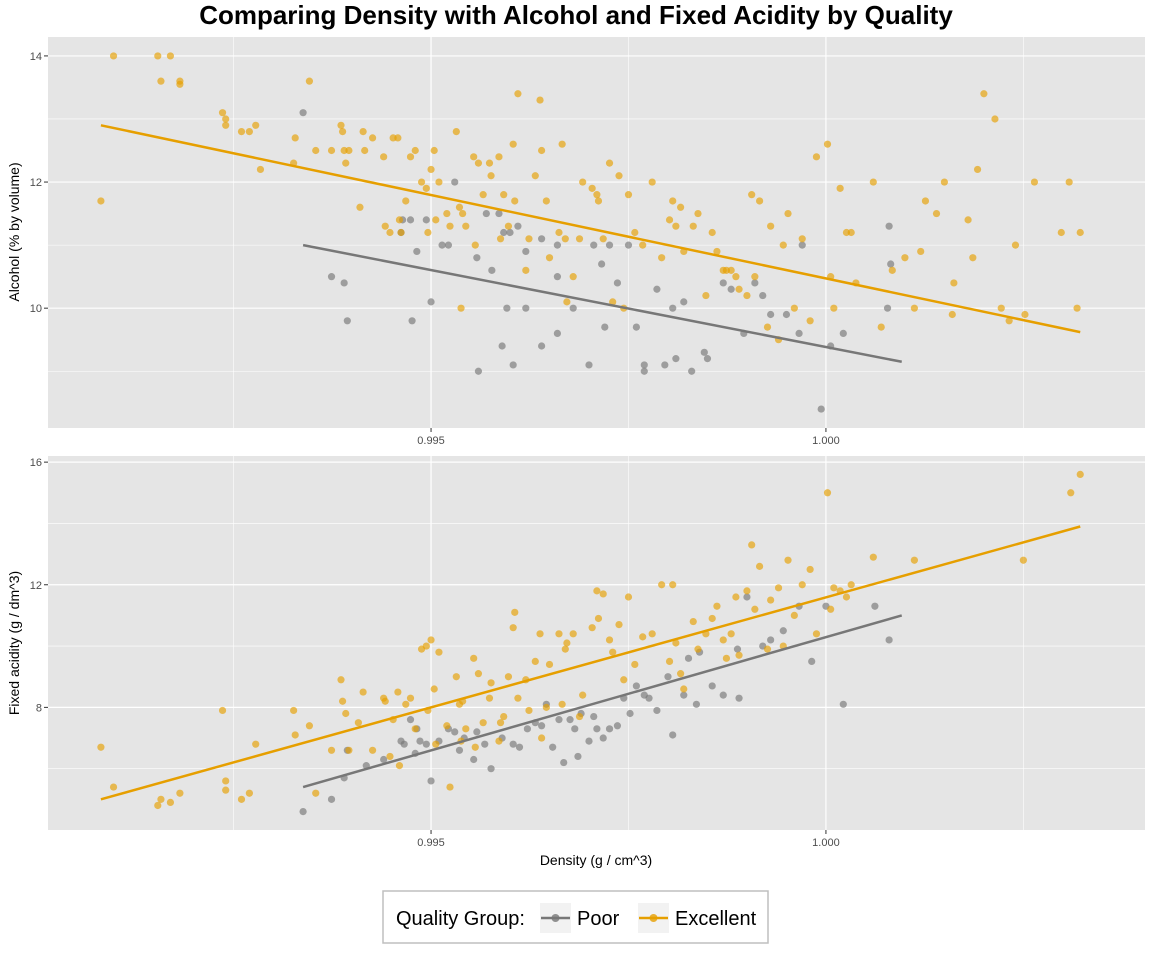  What do you see at coordinates (716, 919) in the screenshot?
I see `legend-label-excellent: Excellent` at bounding box center [716, 919].